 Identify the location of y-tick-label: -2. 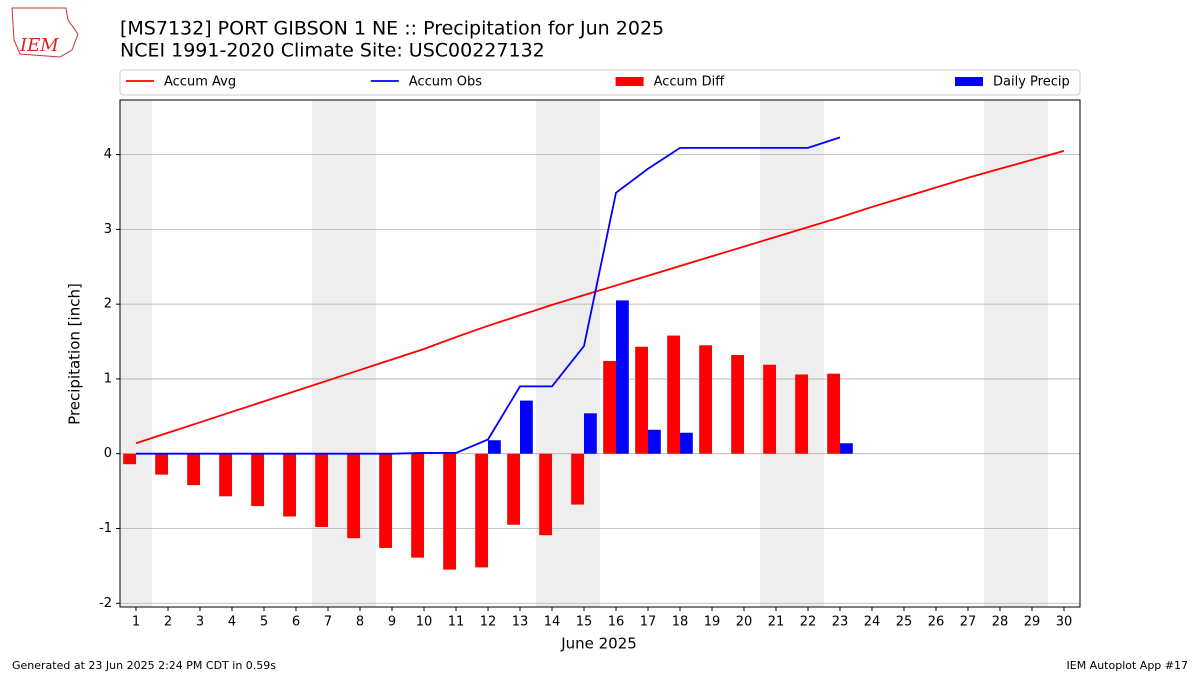
(105, 603).